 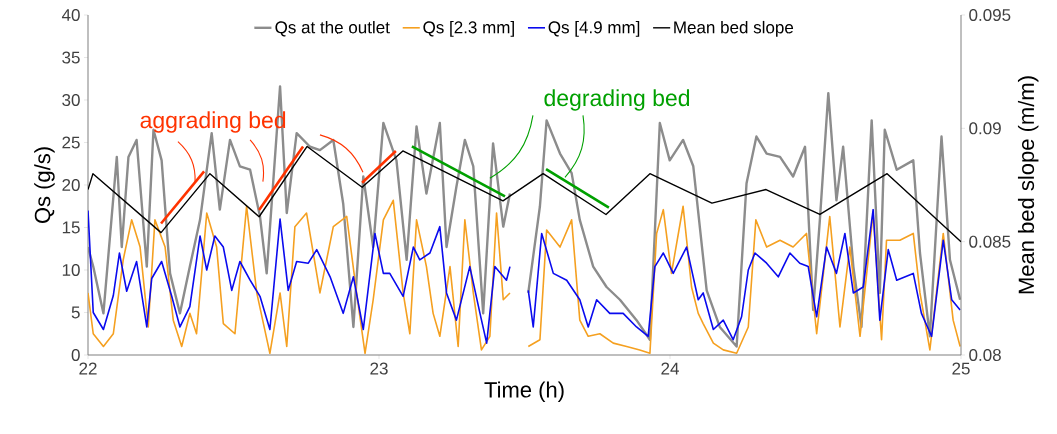 I want to click on x-tick-label: 25, so click(x=961, y=368).